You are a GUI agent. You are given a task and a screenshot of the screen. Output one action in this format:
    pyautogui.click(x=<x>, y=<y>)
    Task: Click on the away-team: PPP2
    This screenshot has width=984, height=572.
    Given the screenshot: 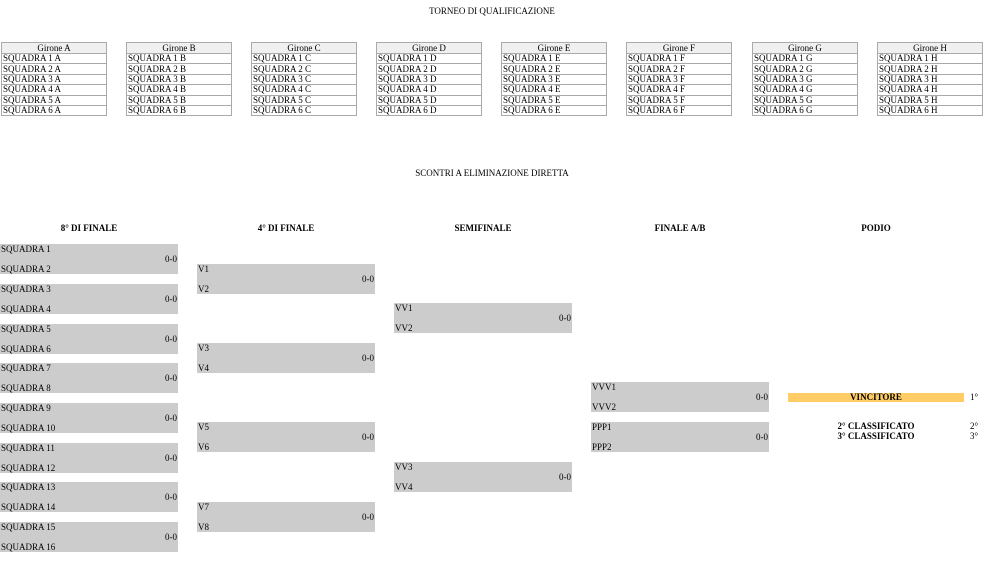 What is the action you would take?
    pyautogui.click(x=602, y=447)
    